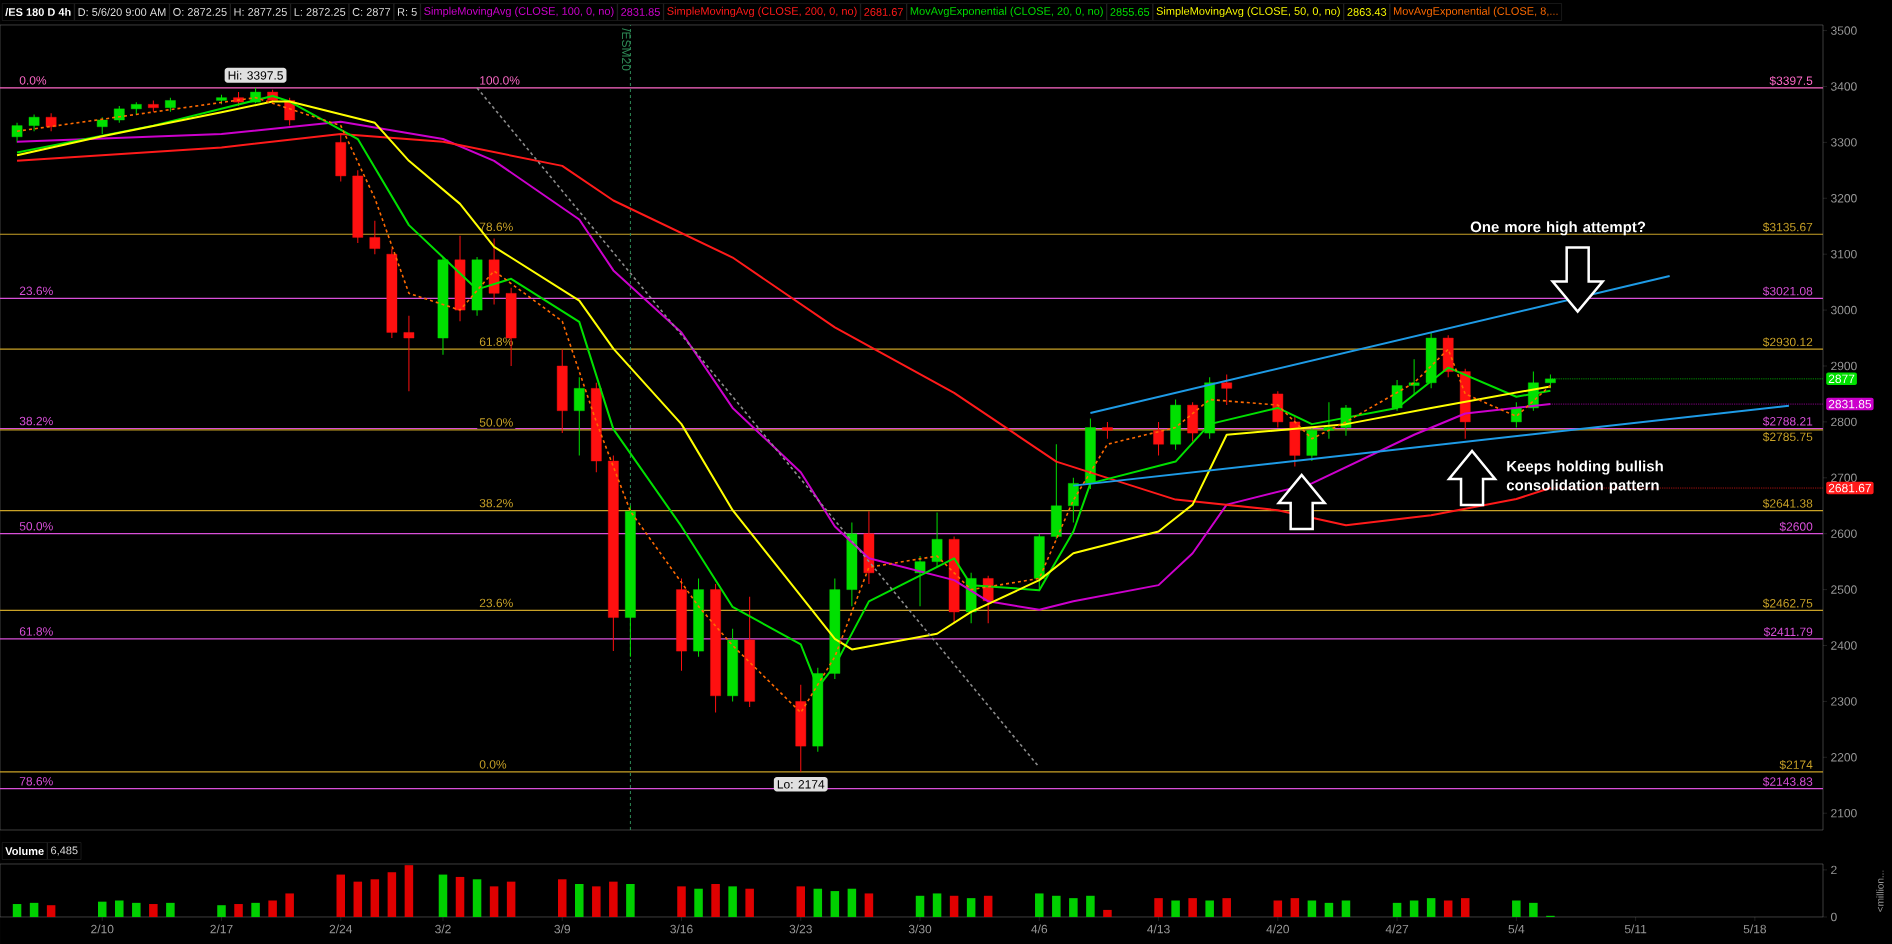  I want to click on y-tick-label: 2700, so click(1844, 478).